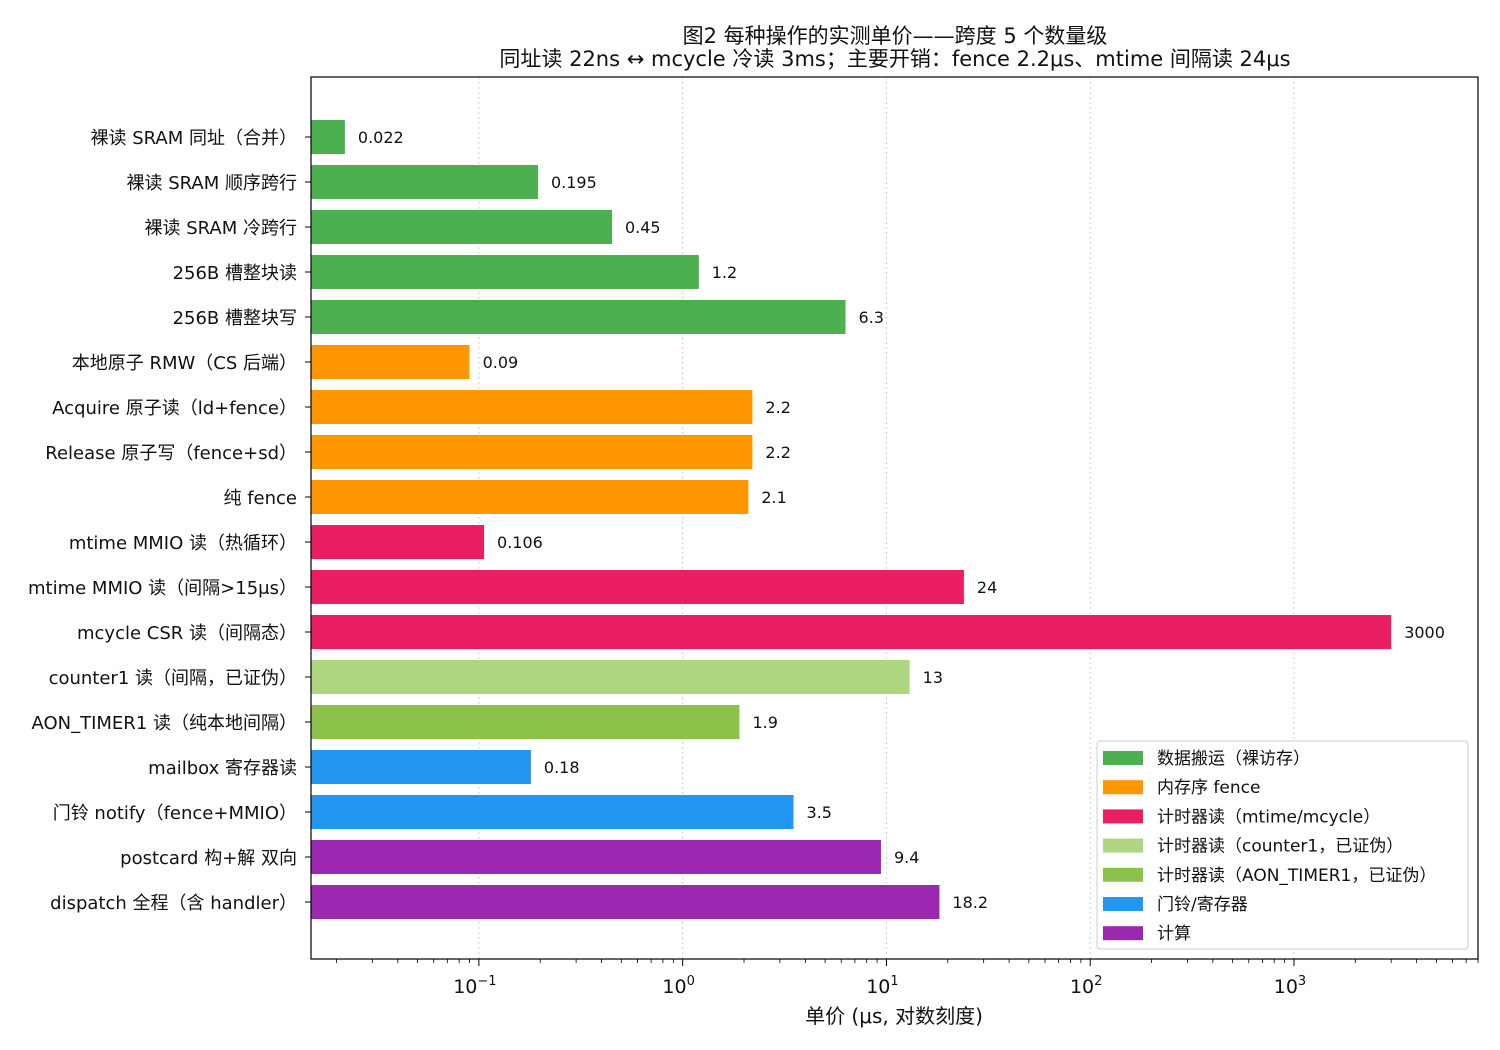 The width and height of the screenshot is (1500, 1050). What do you see at coordinates (773, 497) in the screenshot?
I see `bar-value-label: 2.1` at bounding box center [773, 497].